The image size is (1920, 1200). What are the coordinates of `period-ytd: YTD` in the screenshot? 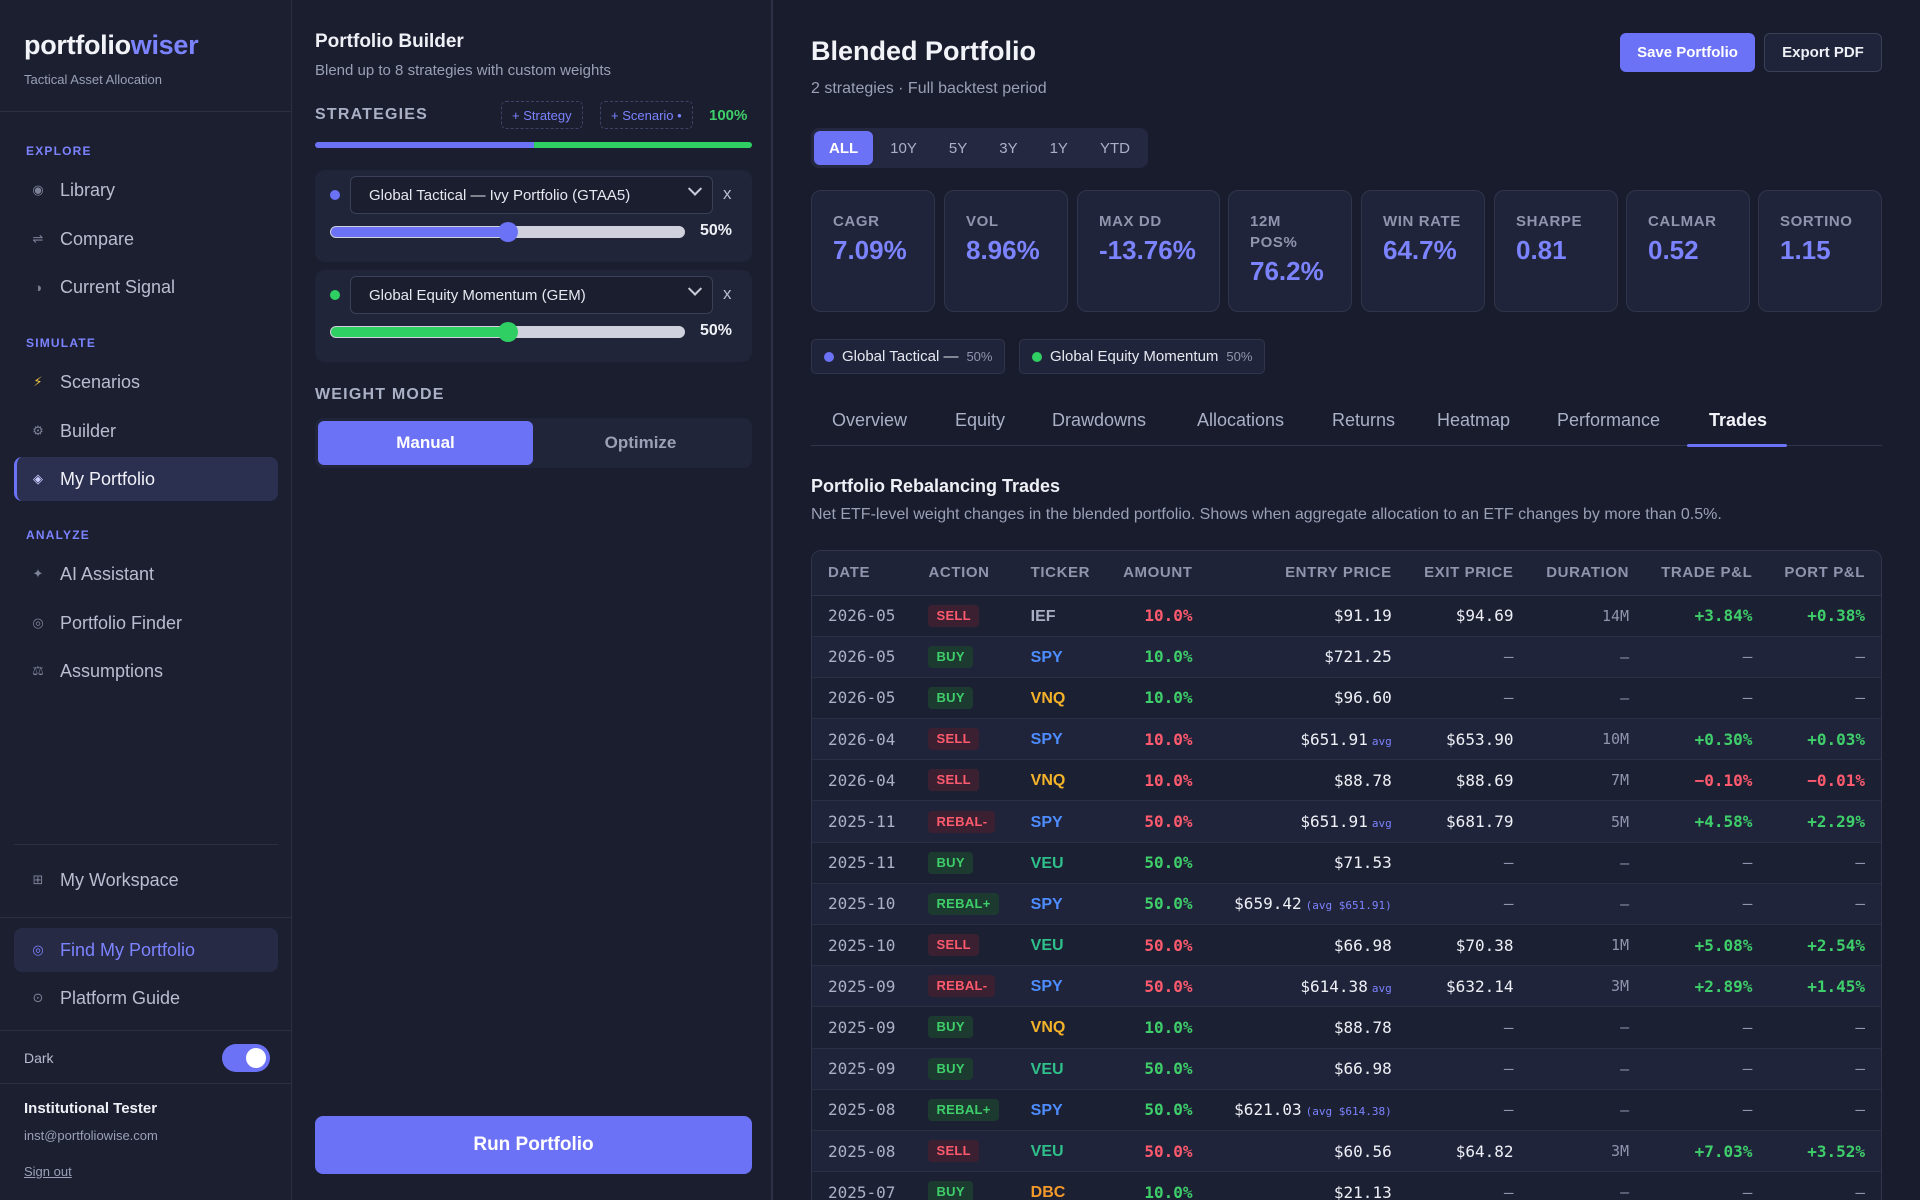 It's located at (1114, 148).